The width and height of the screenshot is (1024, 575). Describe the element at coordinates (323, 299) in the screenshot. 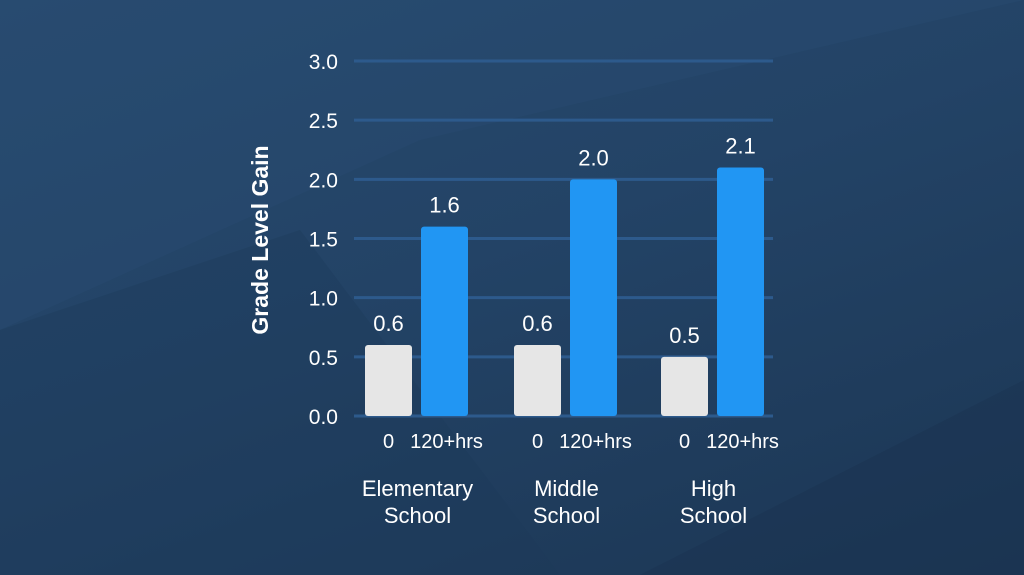

I see `y-tick-label: 1.0` at that location.